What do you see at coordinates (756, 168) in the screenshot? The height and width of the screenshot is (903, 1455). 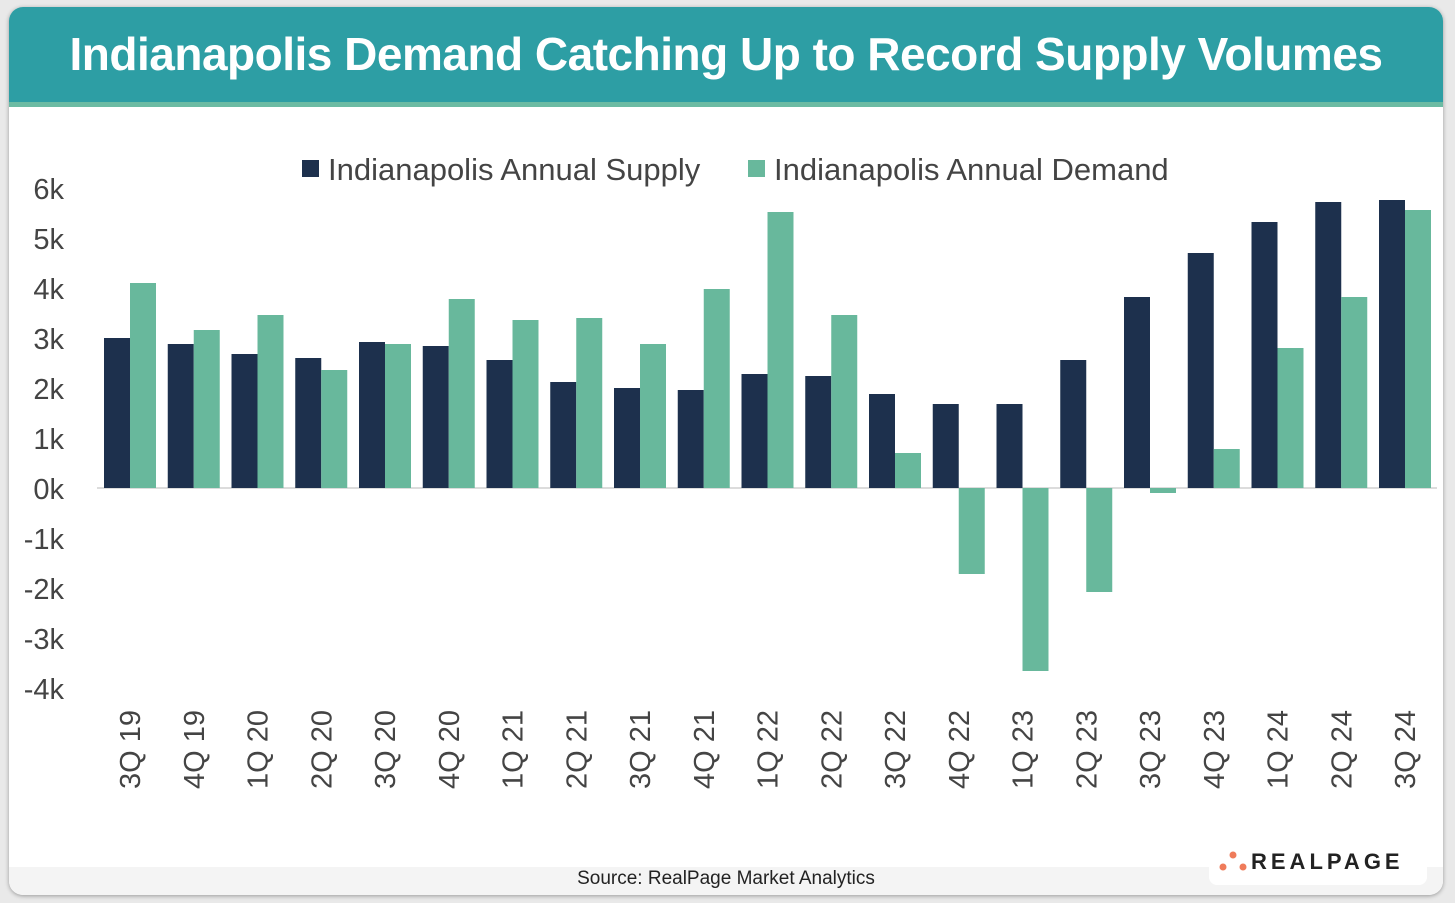 I see `demand-legend-swatch` at bounding box center [756, 168].